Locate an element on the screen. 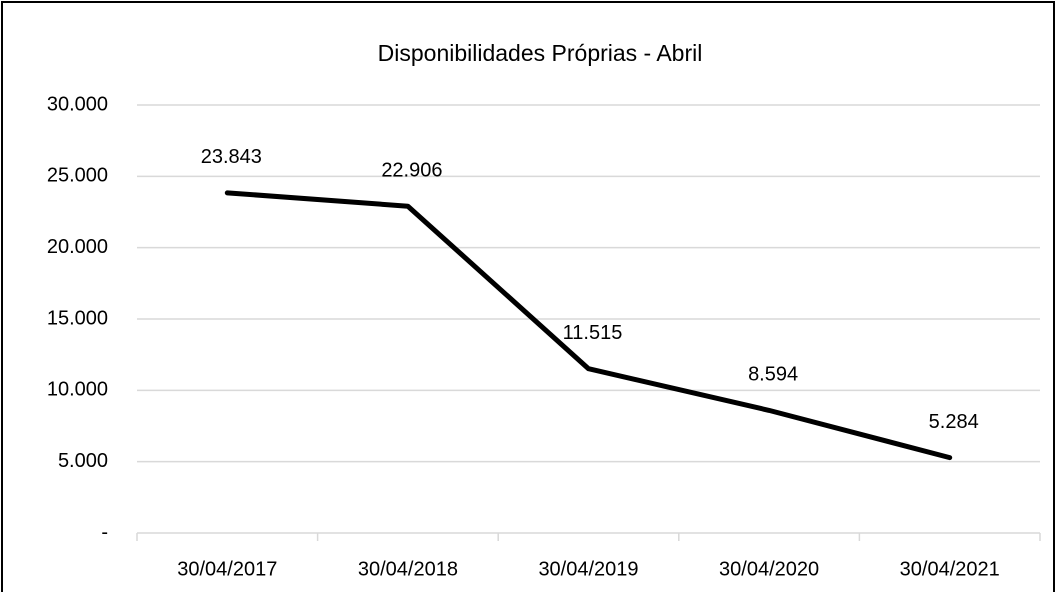  y-tick-label: 15.000 is located at coordinates (77, 318).